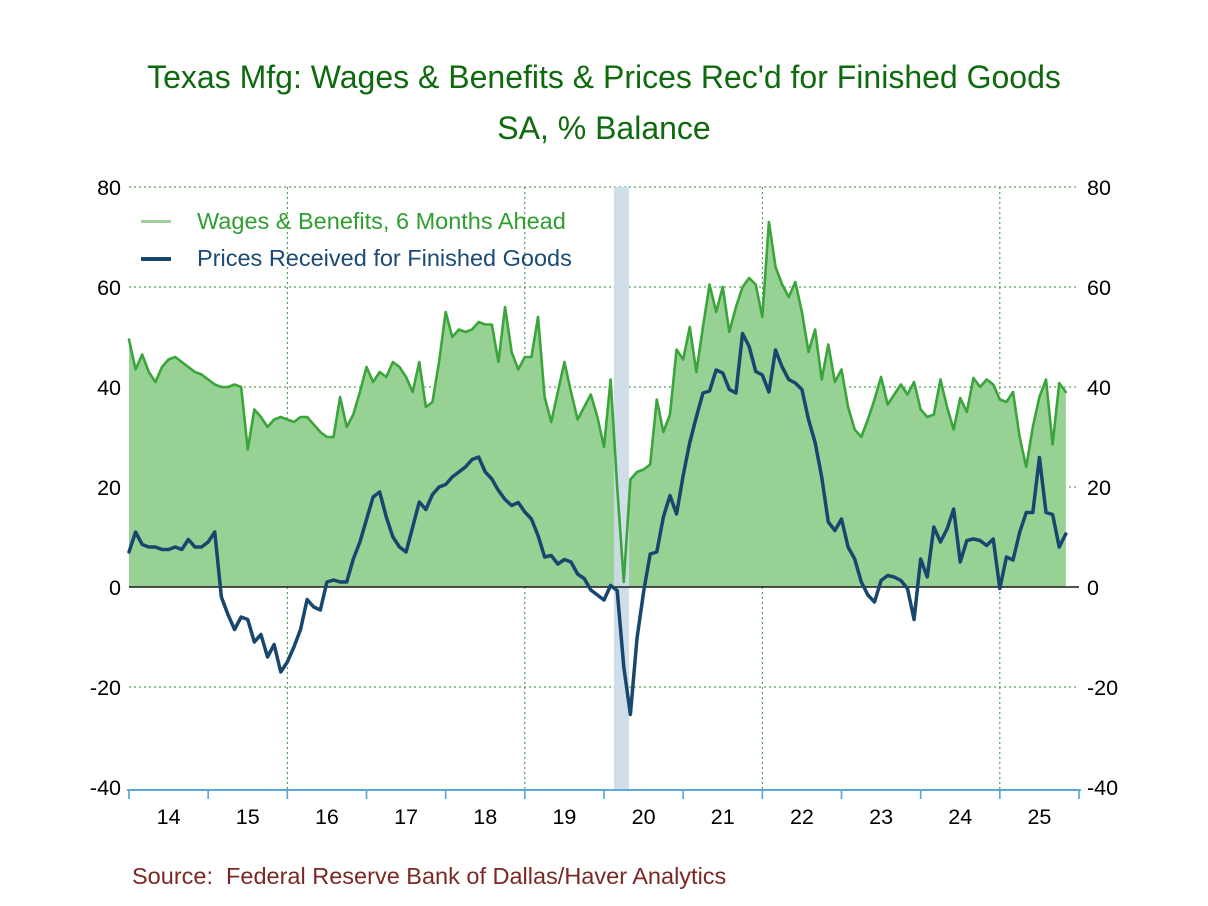 The height and width of the screenshot is (906, 1208). Describe the element at coordinates (327, 817) in the screenshot. I see `svg-text: 16` at that location.